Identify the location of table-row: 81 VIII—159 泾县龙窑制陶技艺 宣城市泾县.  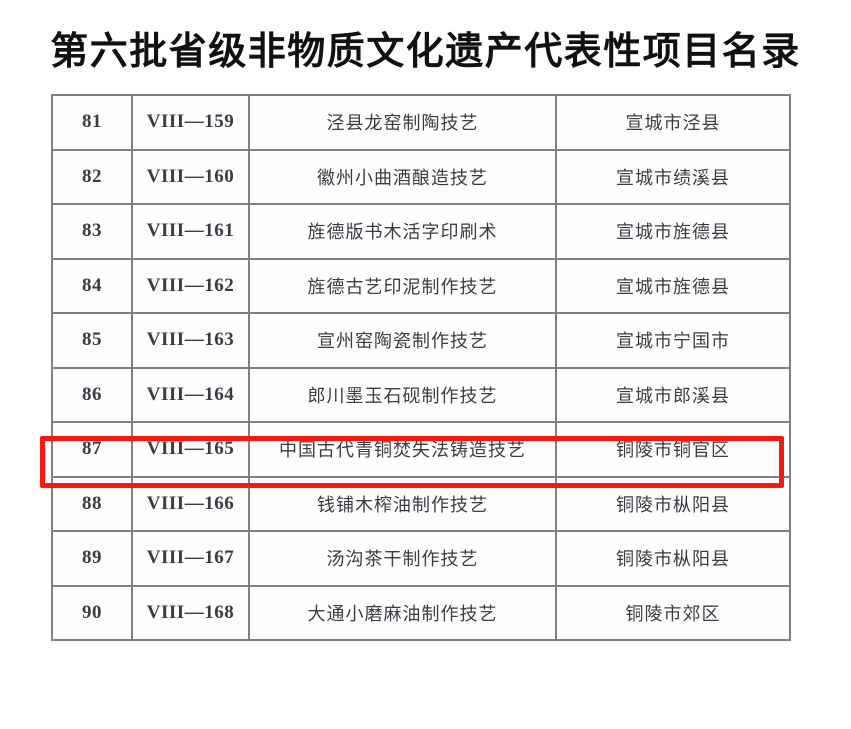
(421, 122).